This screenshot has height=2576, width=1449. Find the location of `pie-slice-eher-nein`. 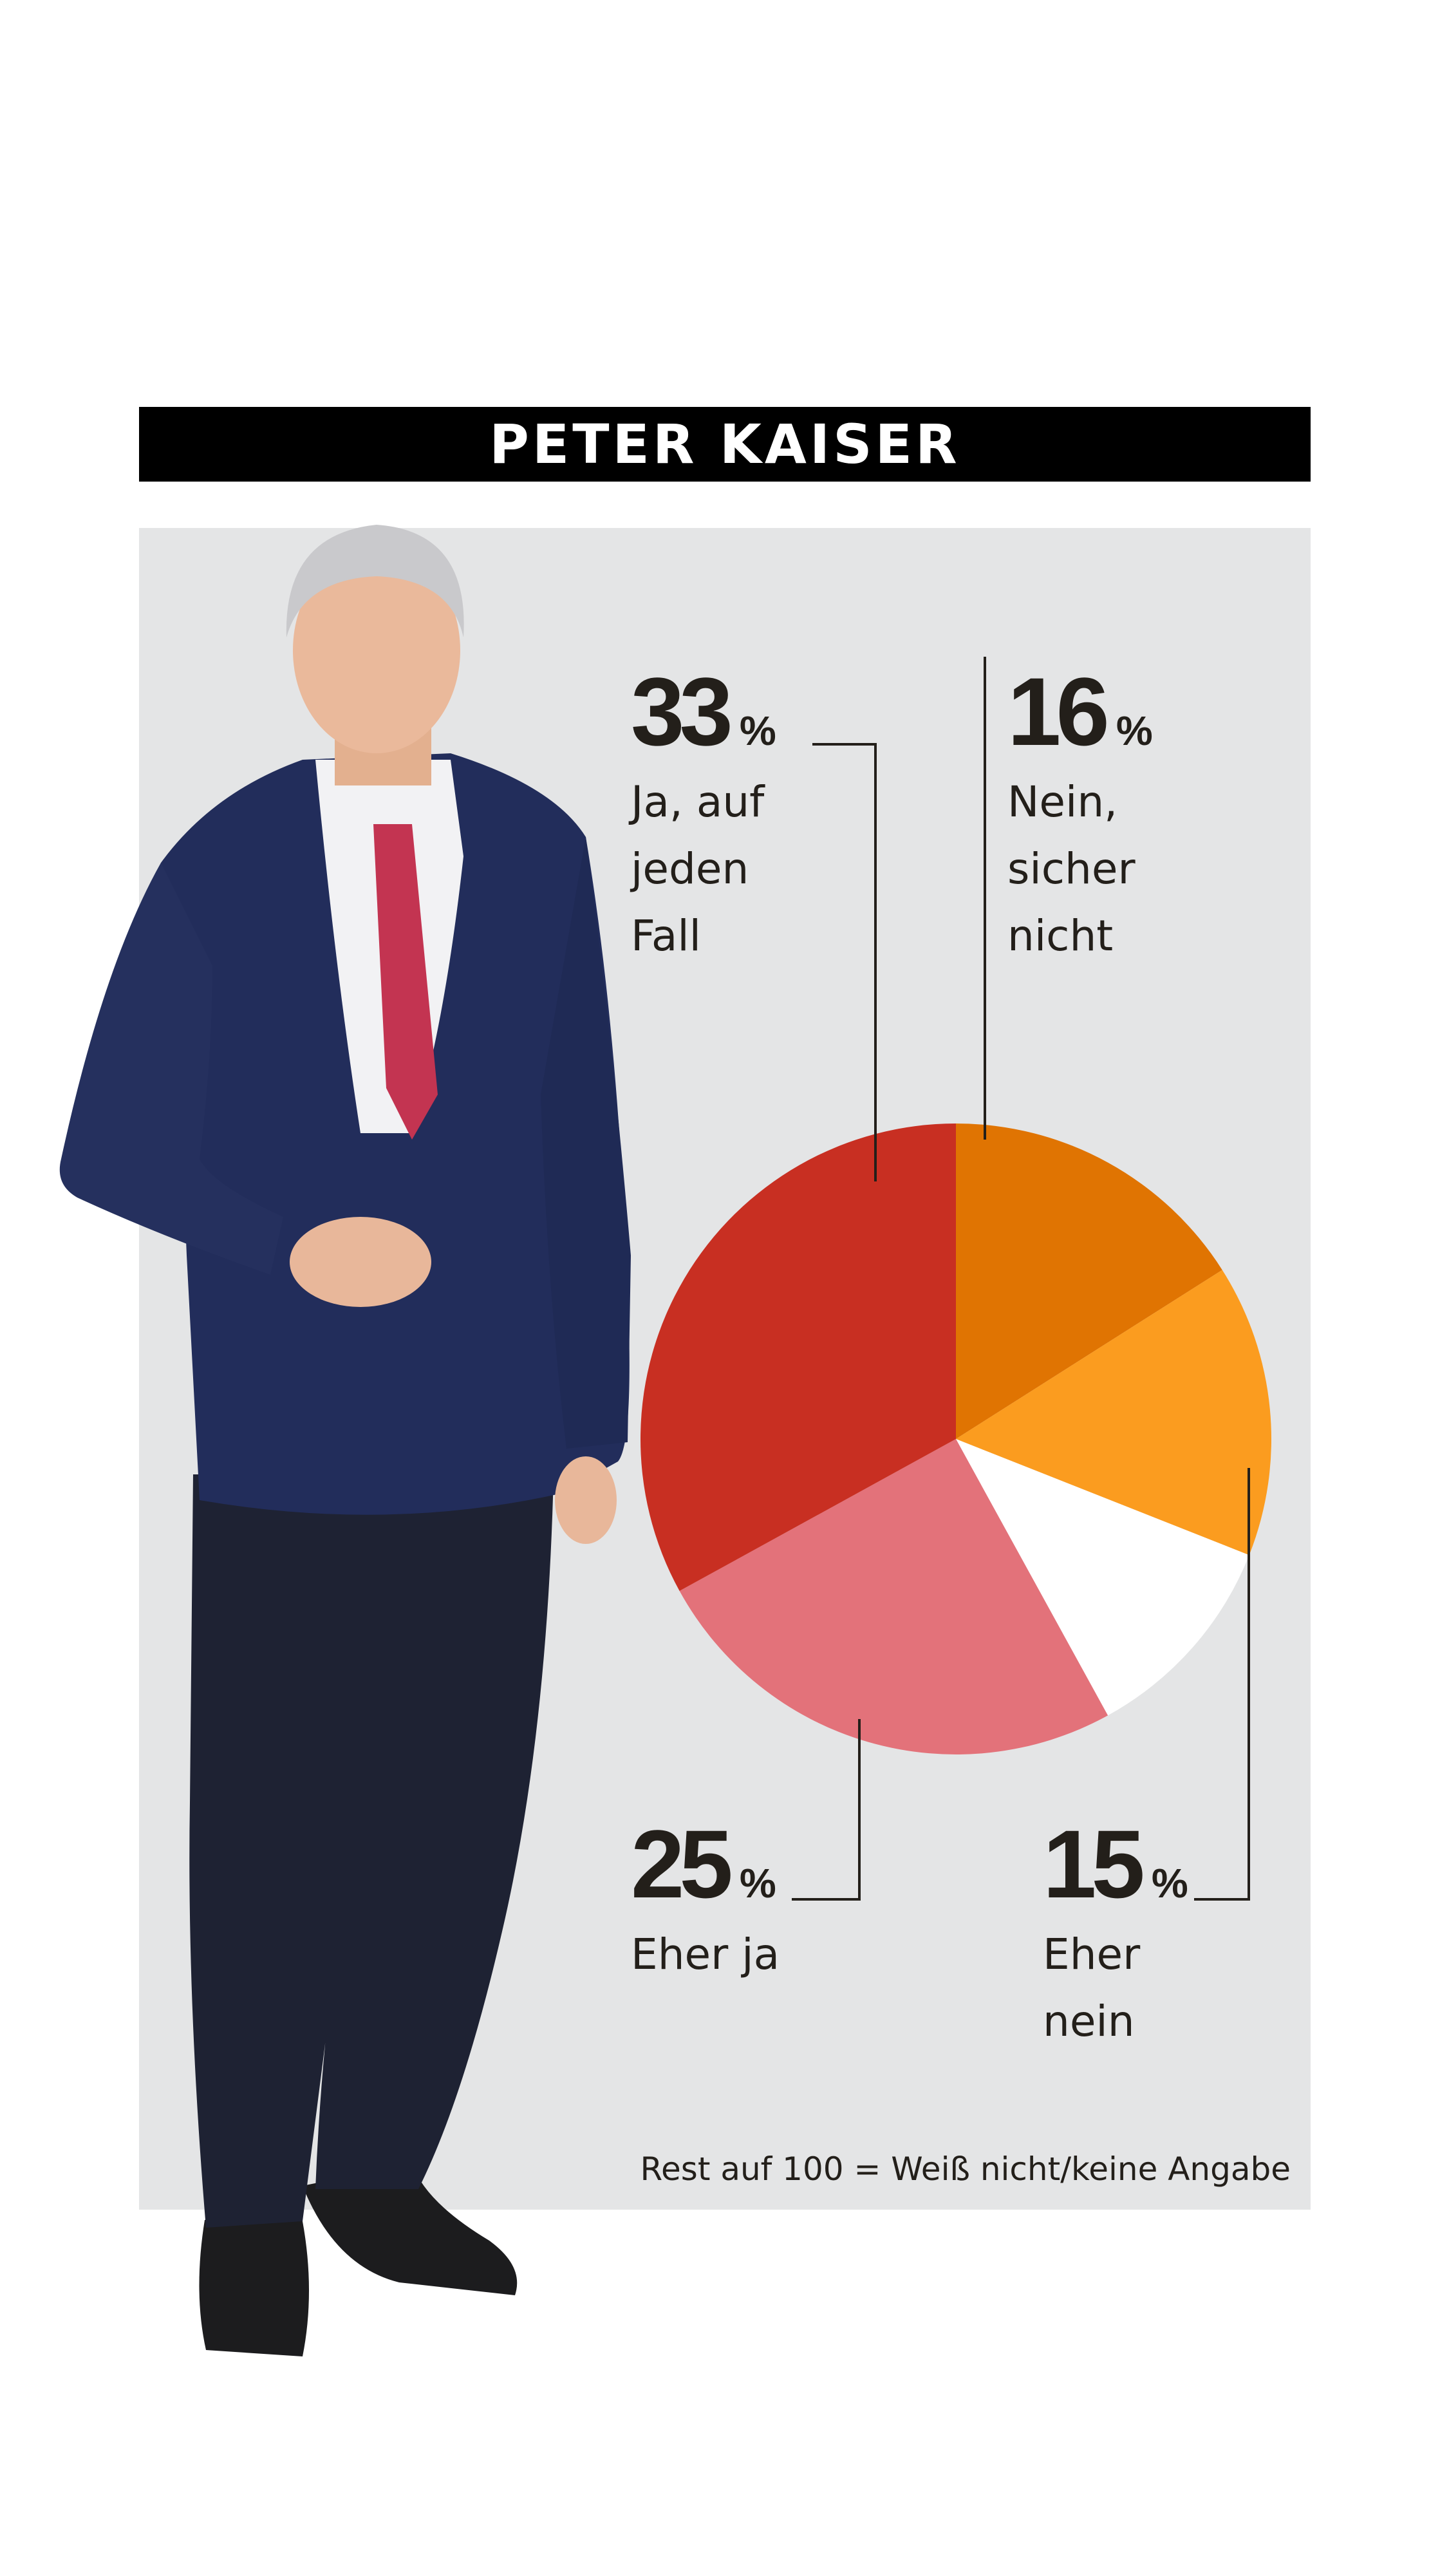

pie-slice-eher-nein is located at coordinates (1113, 1413).